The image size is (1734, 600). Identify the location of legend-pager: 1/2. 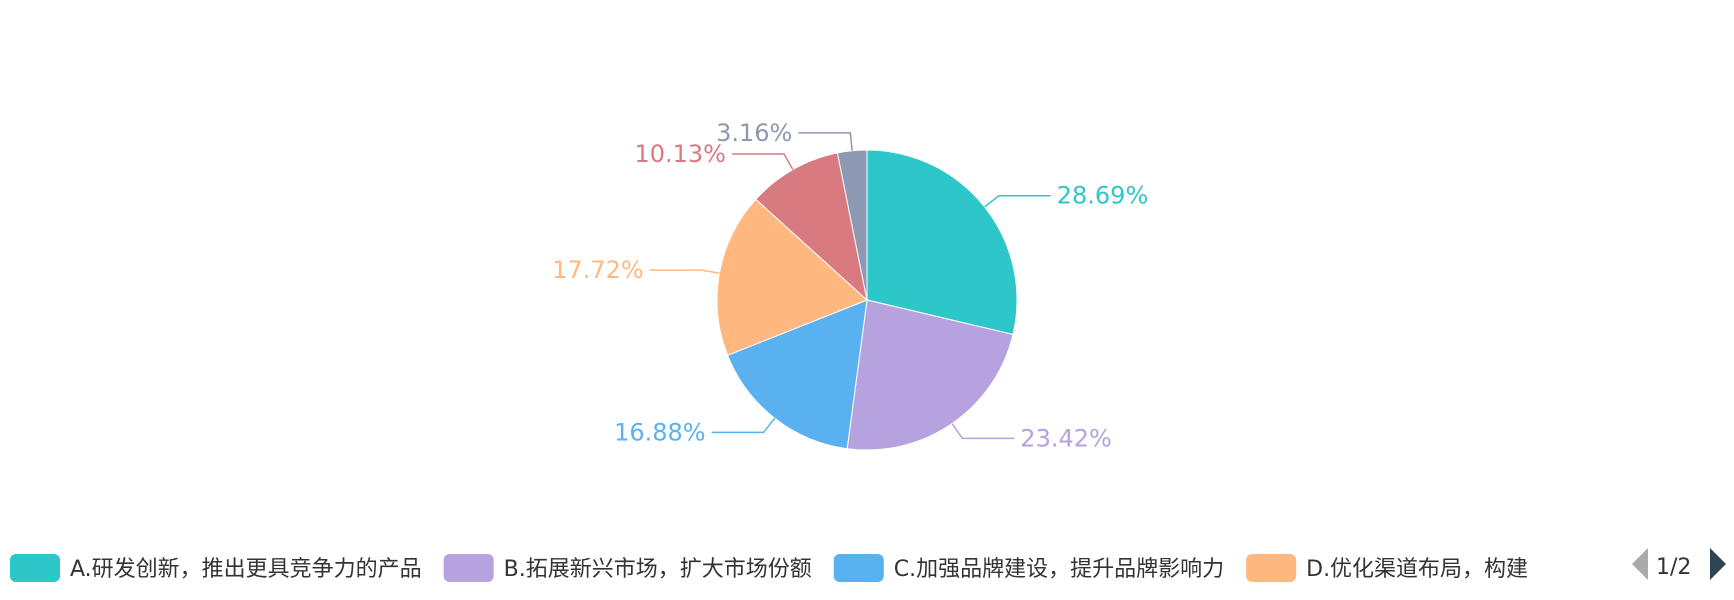
(1679, 564).